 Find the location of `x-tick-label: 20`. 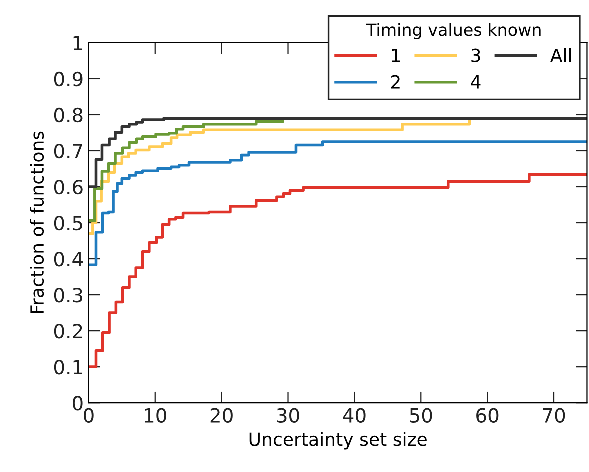

x-tick-label: 20 is located at coordinates (221, 415).